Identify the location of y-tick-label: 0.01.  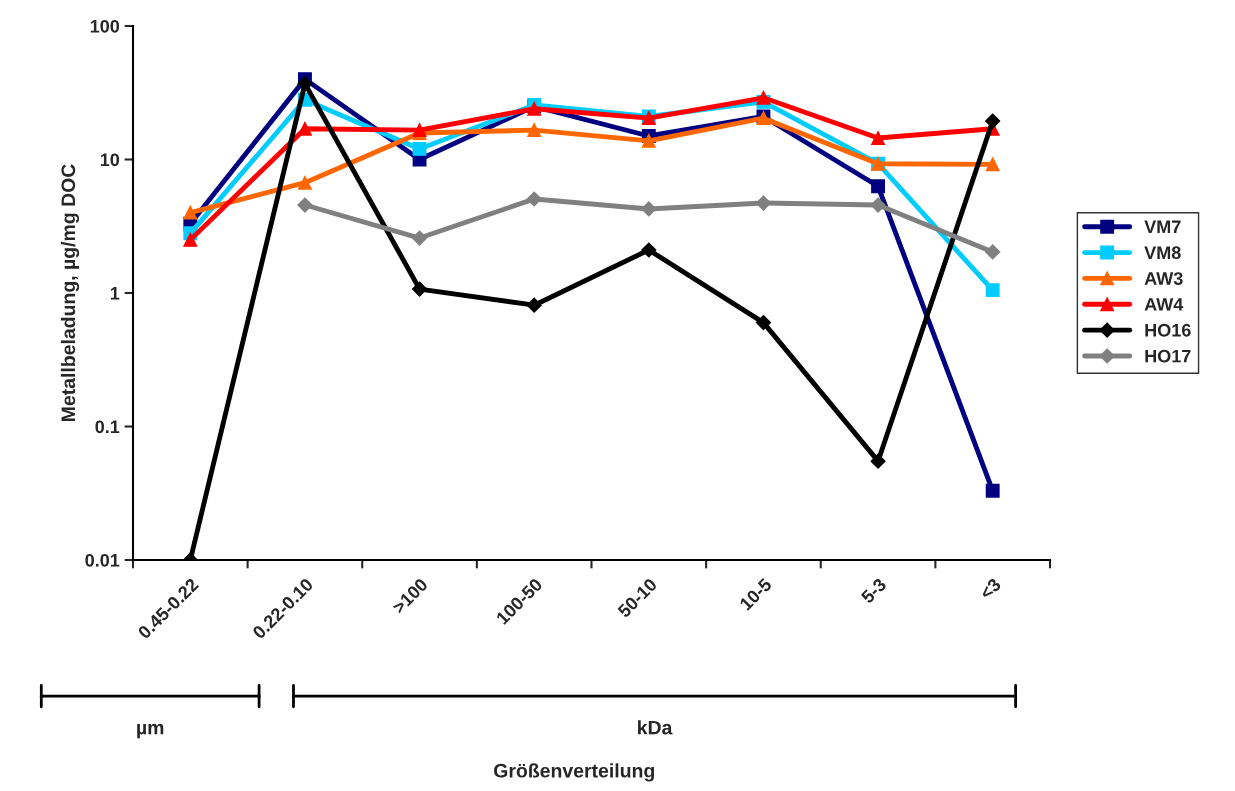
(102, 560).